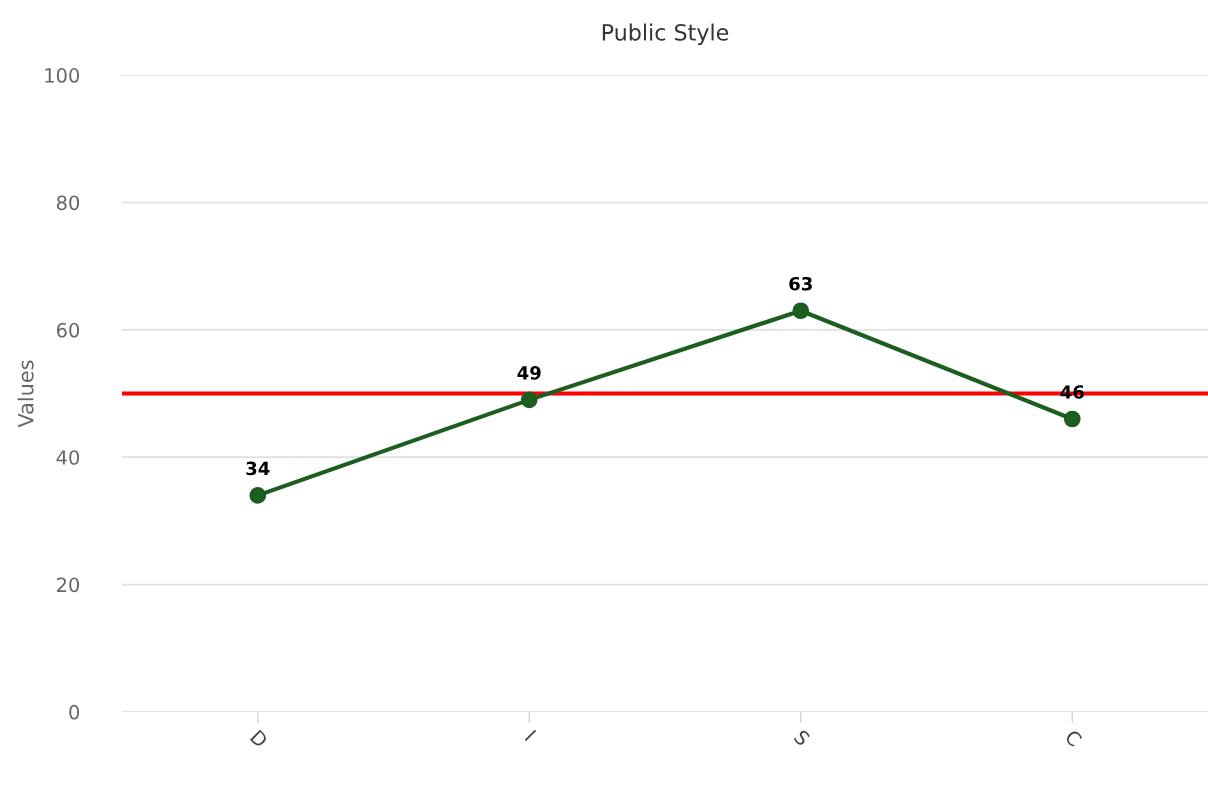 This screenshot has width=1208, height=791. Describe the element at coordinates (665, 34) in the screenshot. I see `chart-title: Public Style` at that location.